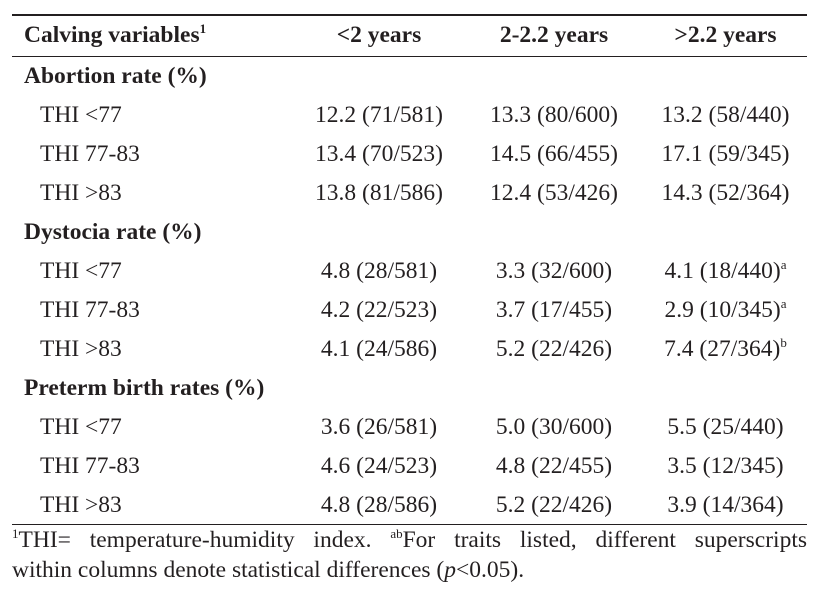  I want to click on cell-under-2: 13.4 (70/523), so click(379, 154).